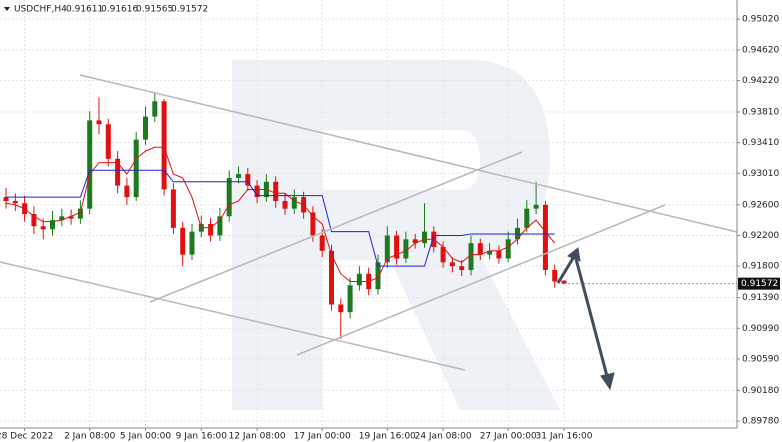 The width and height of the screenshot is (782, 442). What do you see at coordinates (760, 359) in the screenshot?
I see `y-tick-label: 0.90590` at bounding box center [760, 359].